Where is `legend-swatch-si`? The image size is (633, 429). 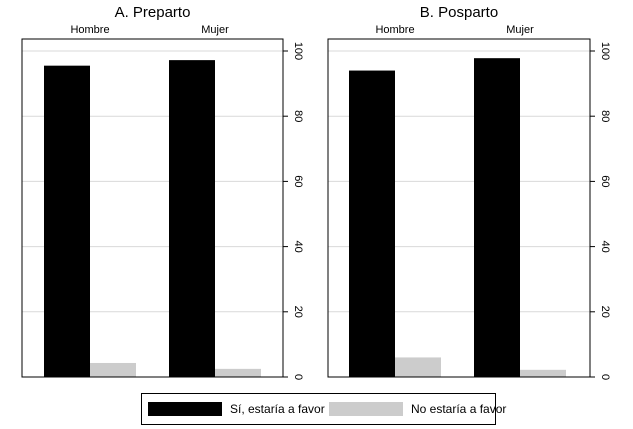
legend-swatch-si is located at coordinates (185, 409).